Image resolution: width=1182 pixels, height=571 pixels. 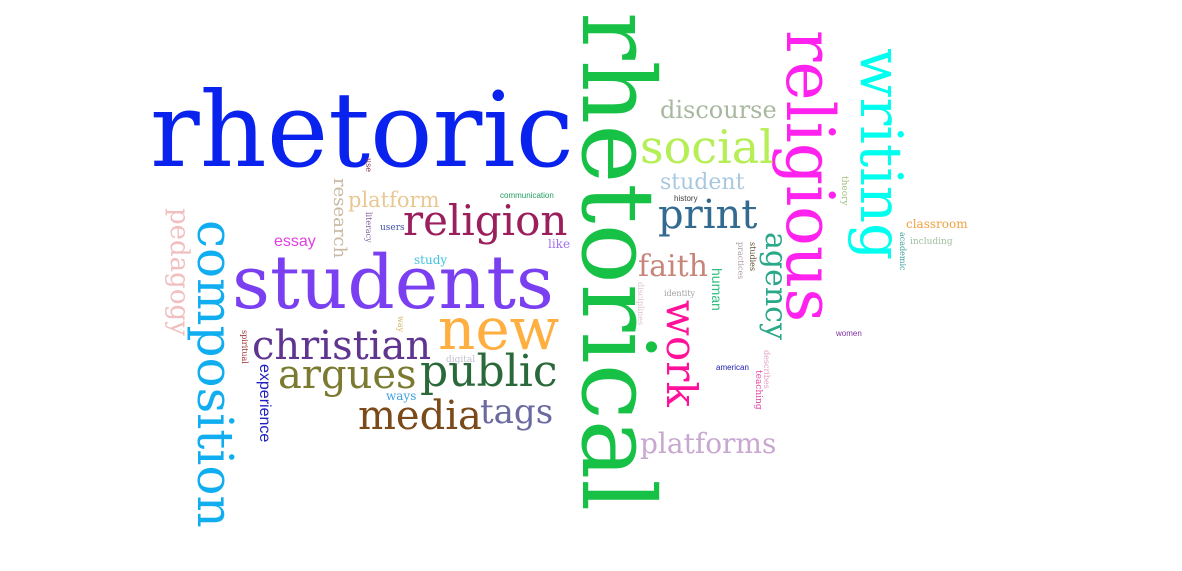 I want to click on word-practices: practices, so click(x=740, y=261).